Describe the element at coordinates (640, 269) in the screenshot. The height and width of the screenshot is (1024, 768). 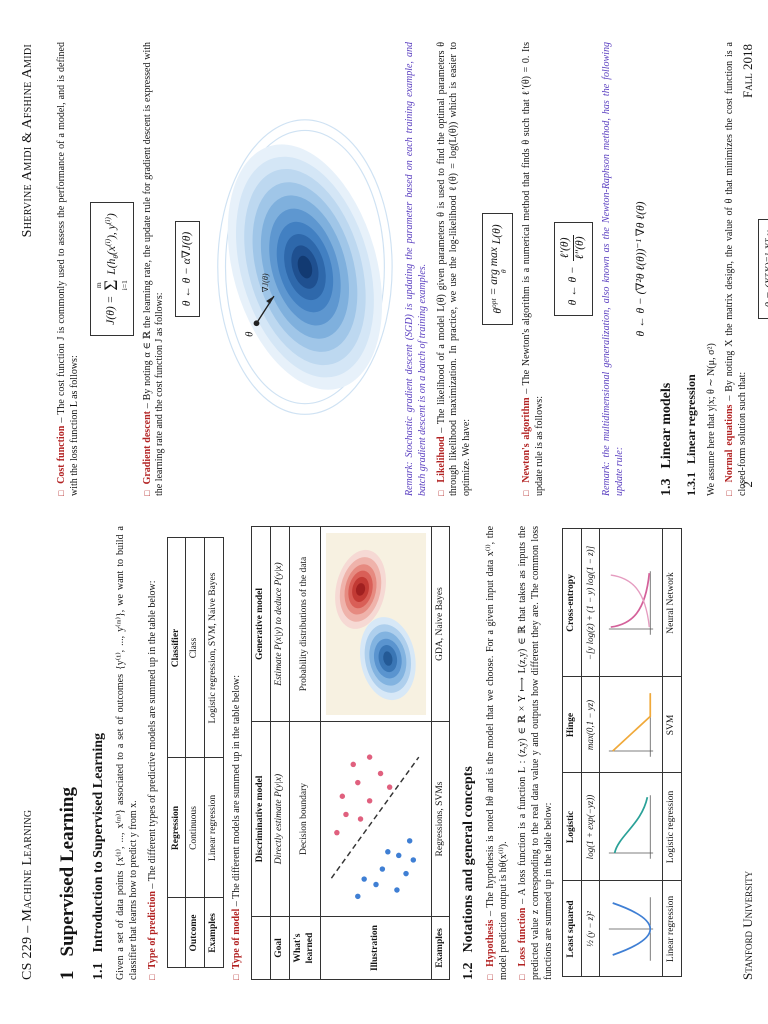
I see `newton-raphson-equation: θ ← θ − (∇²θ ℓ(θ))⁻¹ ∇θ ℓ(θ)` at that location.